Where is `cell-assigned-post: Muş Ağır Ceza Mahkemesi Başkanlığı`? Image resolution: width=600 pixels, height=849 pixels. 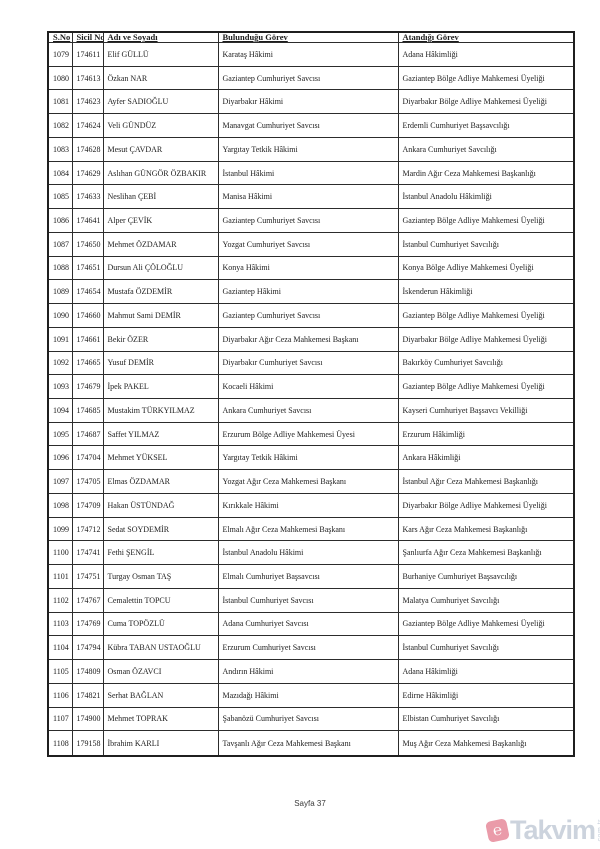
cell-assigned-post: Muş Ağır Ceza Mahkemesi Başkanlığı is located at coordinates (486, 743).